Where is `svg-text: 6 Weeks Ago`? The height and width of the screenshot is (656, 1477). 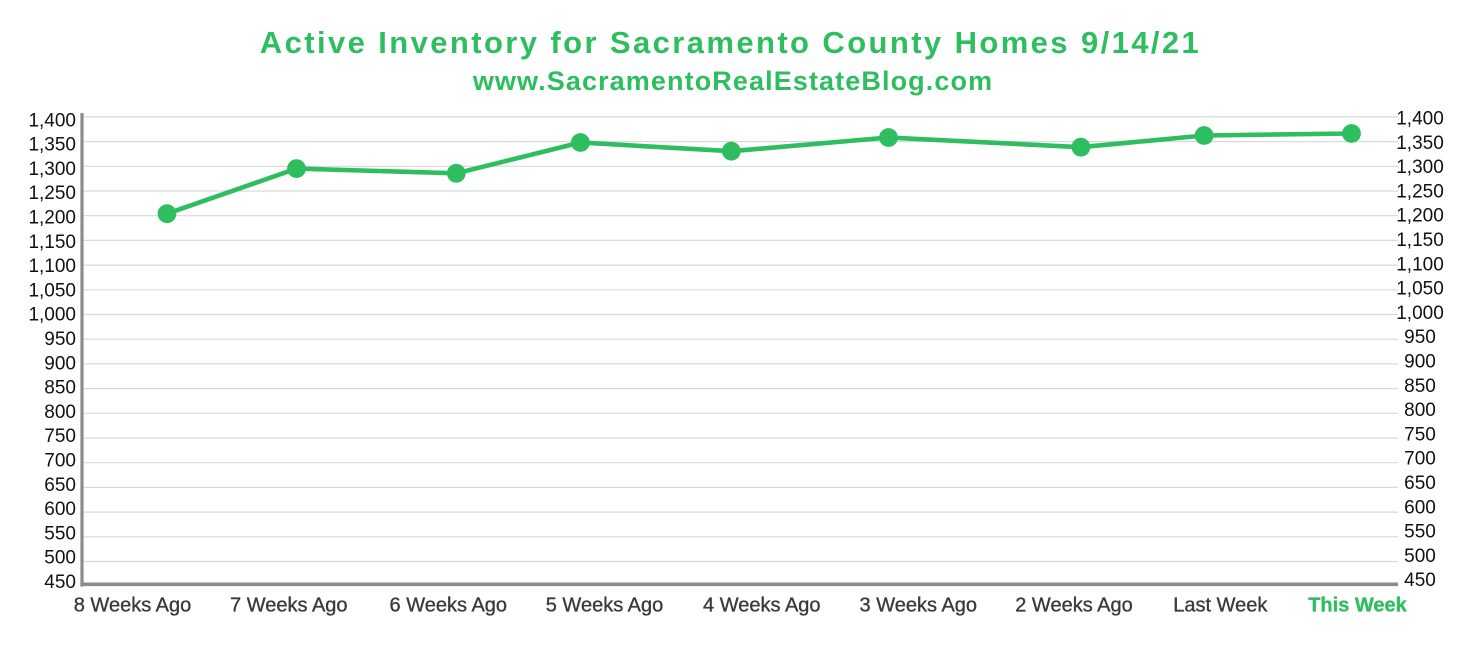 svg-text: 6 Weeks Ago is located at coordinates (448, 606).